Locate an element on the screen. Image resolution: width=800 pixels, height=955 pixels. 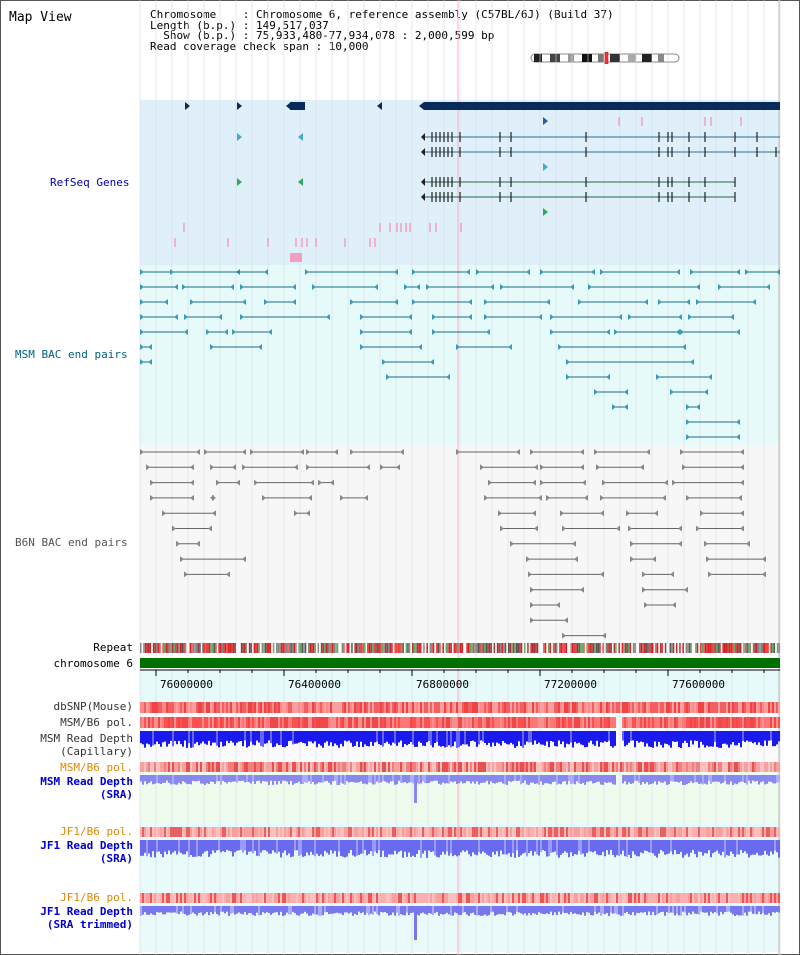
chromosome-ideogram is located at coordinates (606, 58).